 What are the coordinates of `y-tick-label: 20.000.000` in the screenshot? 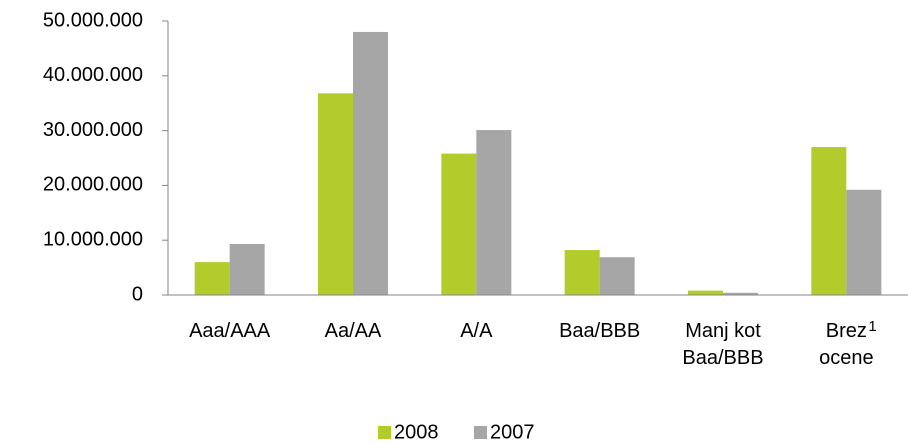 It's located at (93, 185).